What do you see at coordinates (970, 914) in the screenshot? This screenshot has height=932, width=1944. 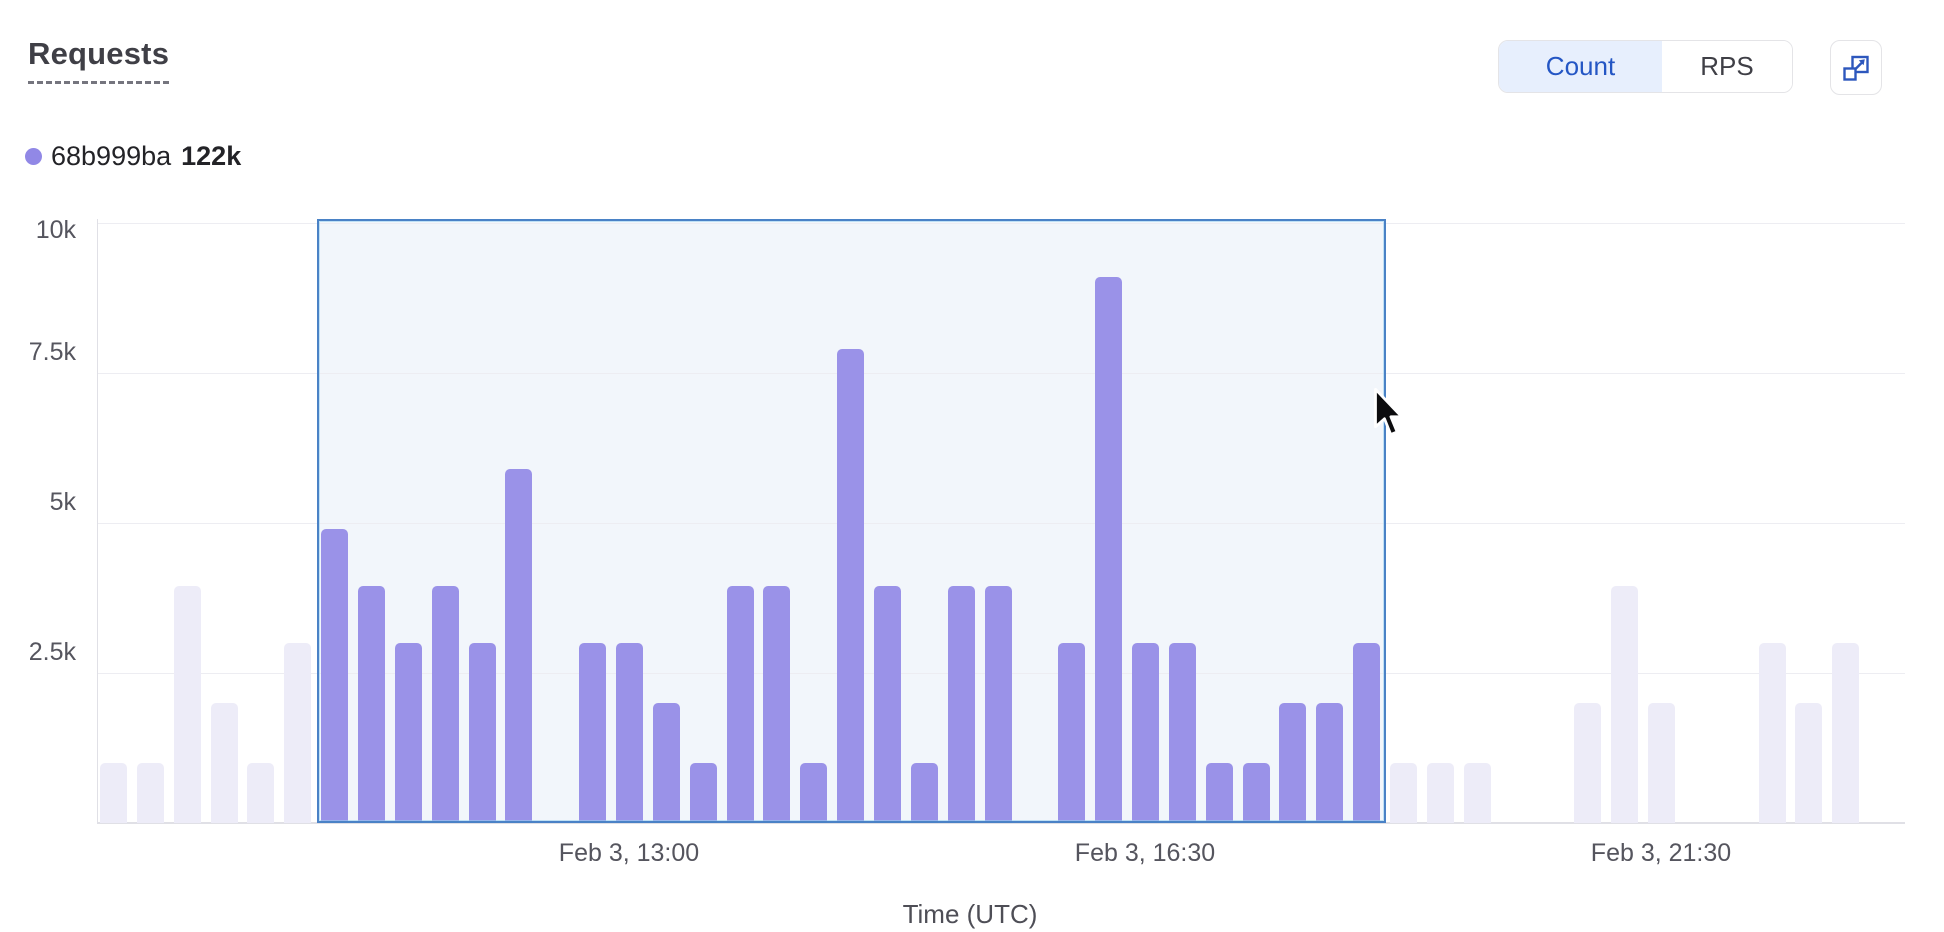 I see `x-axis-title: Time (UTC)` at bounding box center [970, 914].